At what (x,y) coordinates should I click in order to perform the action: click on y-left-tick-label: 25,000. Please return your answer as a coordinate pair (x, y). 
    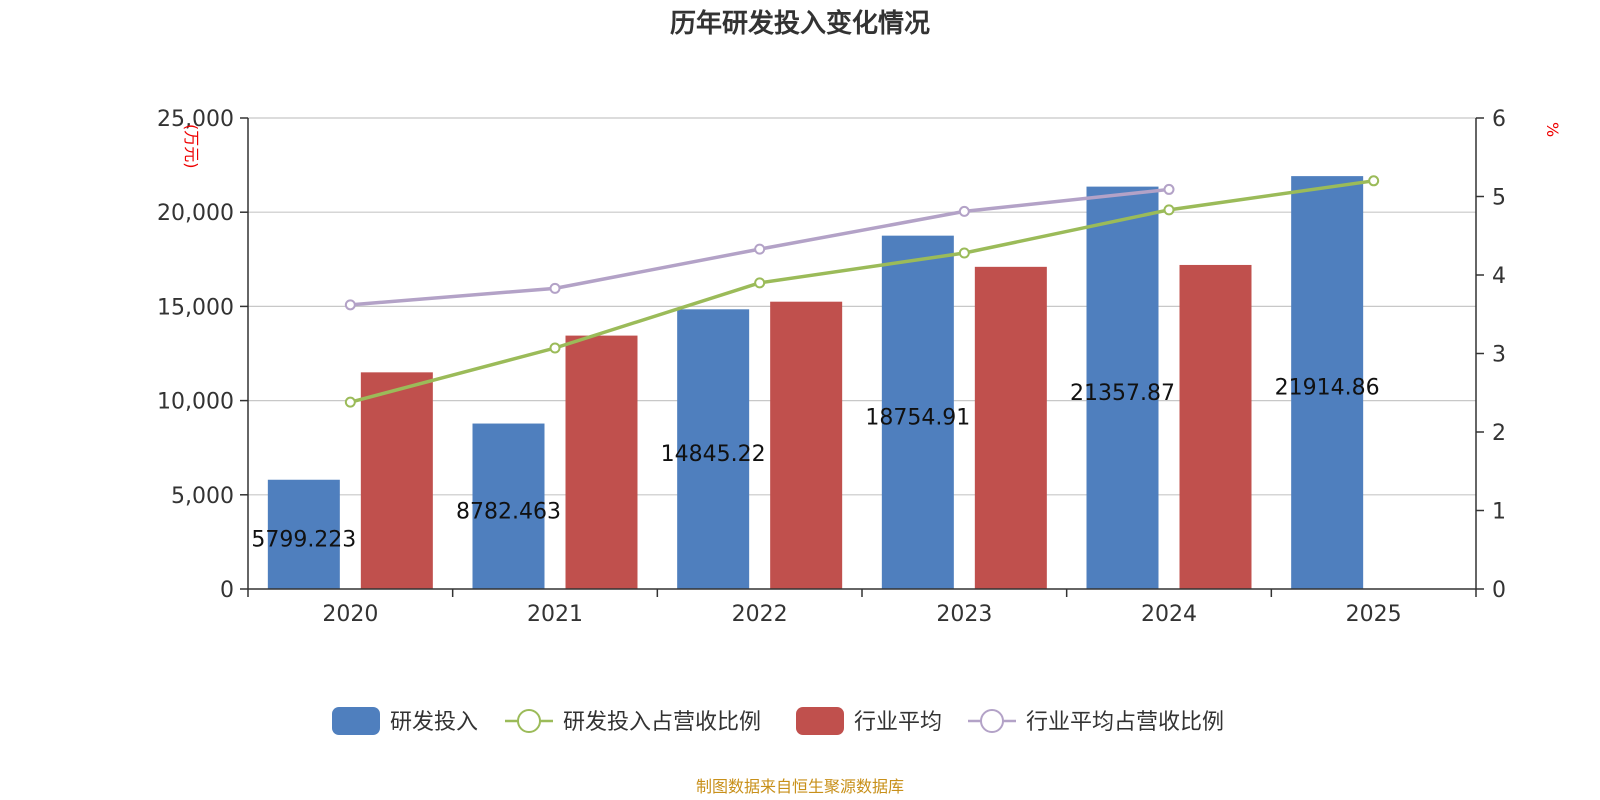
    Looking at the image, I should click on (195, 119).